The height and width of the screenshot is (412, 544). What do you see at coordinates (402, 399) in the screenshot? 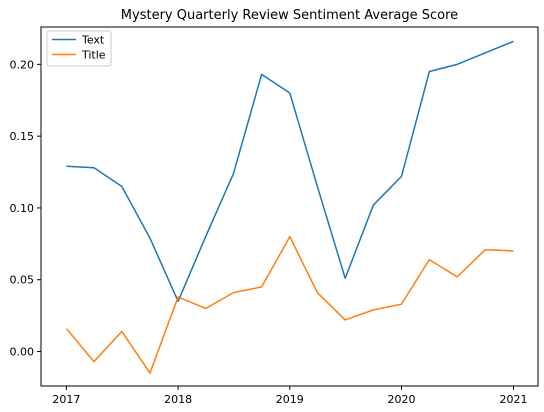
I see `x-tick-label: 2020` at bounding box center [402, 399].